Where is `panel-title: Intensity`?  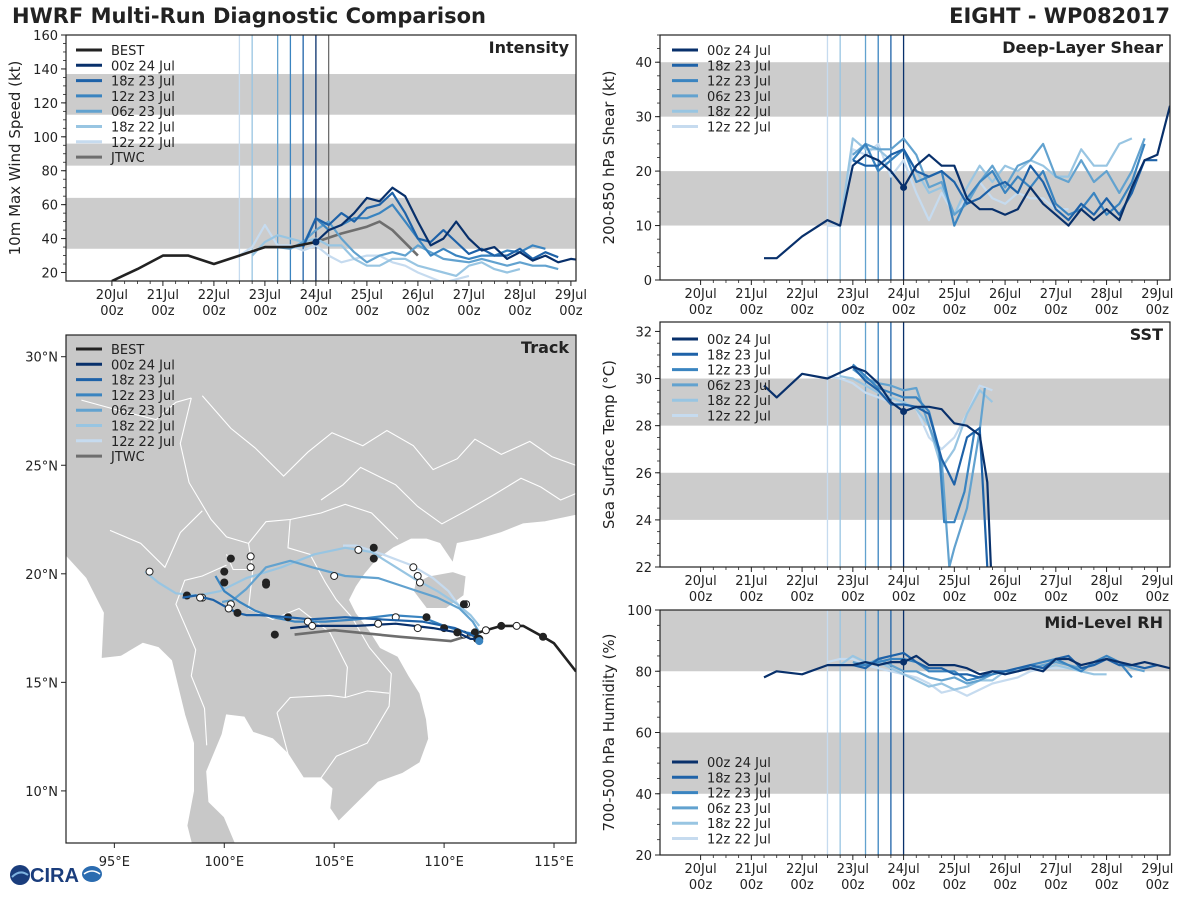 panel-title: Intensity is located at coordinates (529, 47).